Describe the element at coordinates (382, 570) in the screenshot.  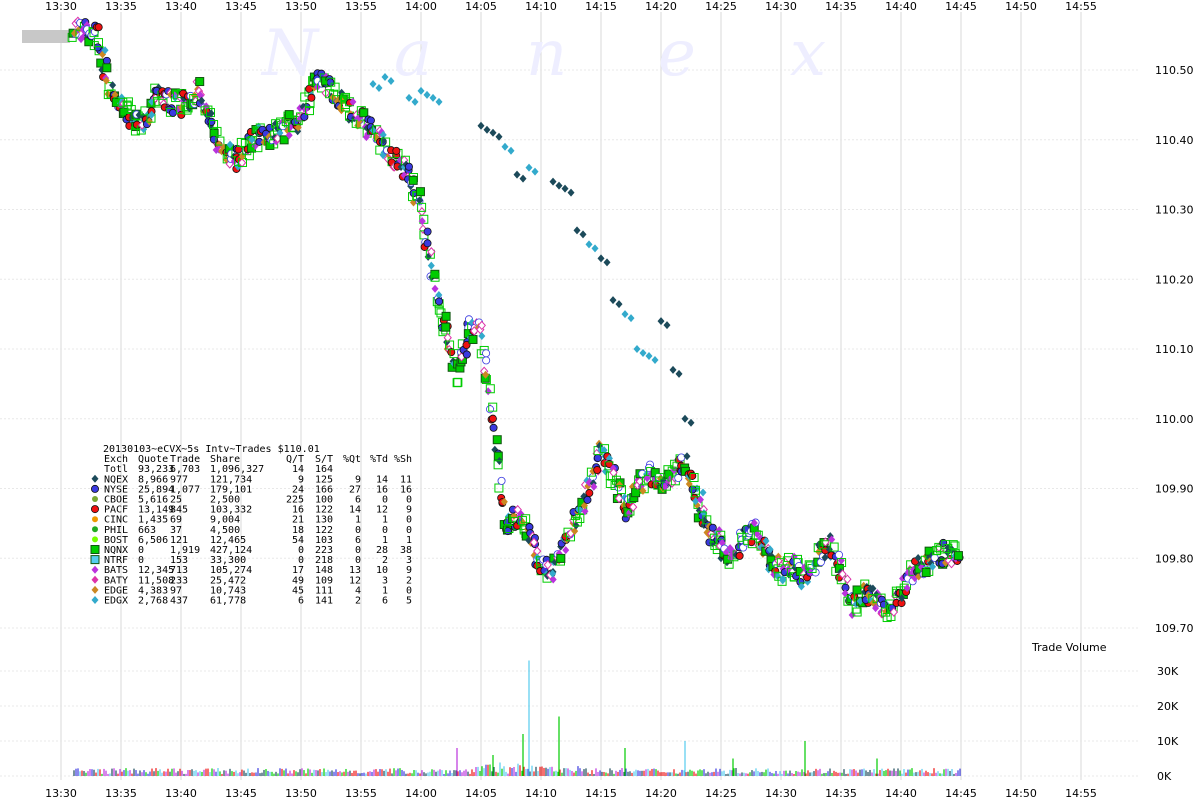
I see `legend-row: 10` at that location.